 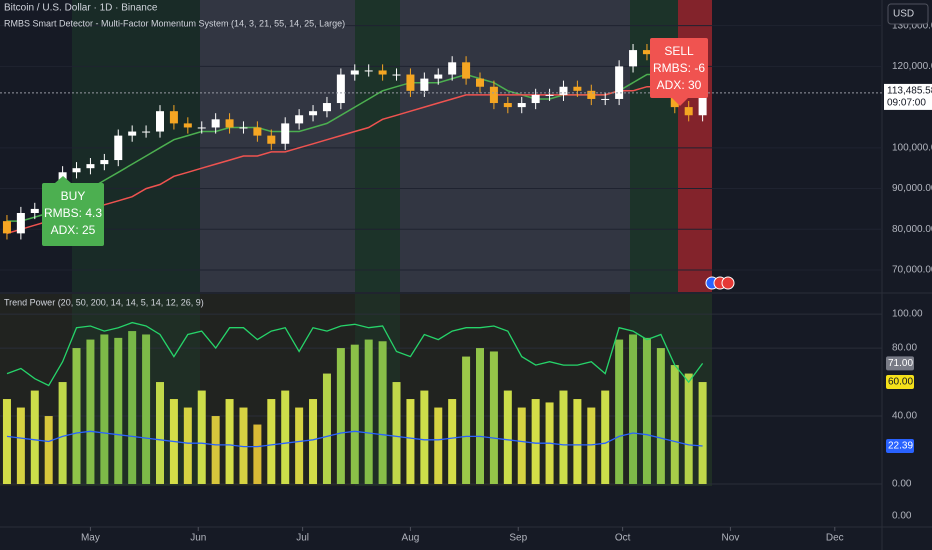 I want to click on last-price-label: 113,485.58, so click(x=909, y=91).